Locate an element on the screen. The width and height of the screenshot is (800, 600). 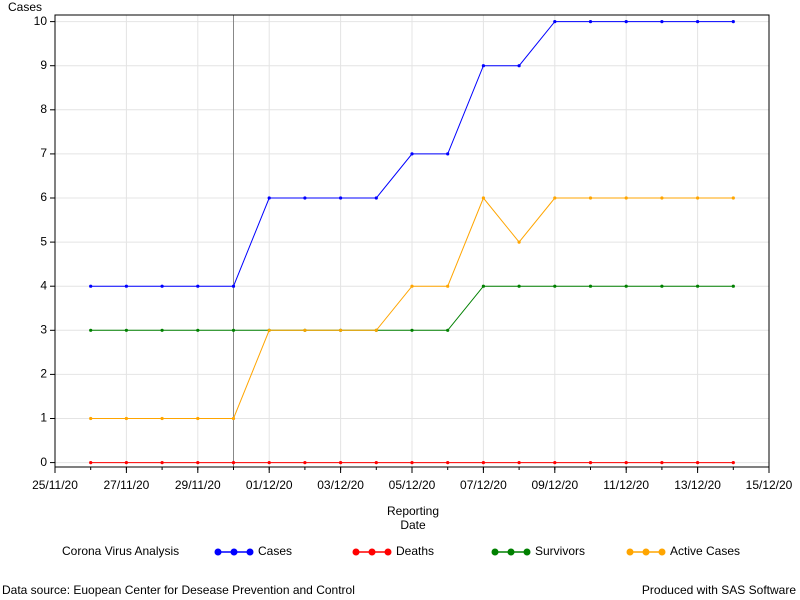
x-tick-label: 09/12/20 is located at coordinates (554, 485).